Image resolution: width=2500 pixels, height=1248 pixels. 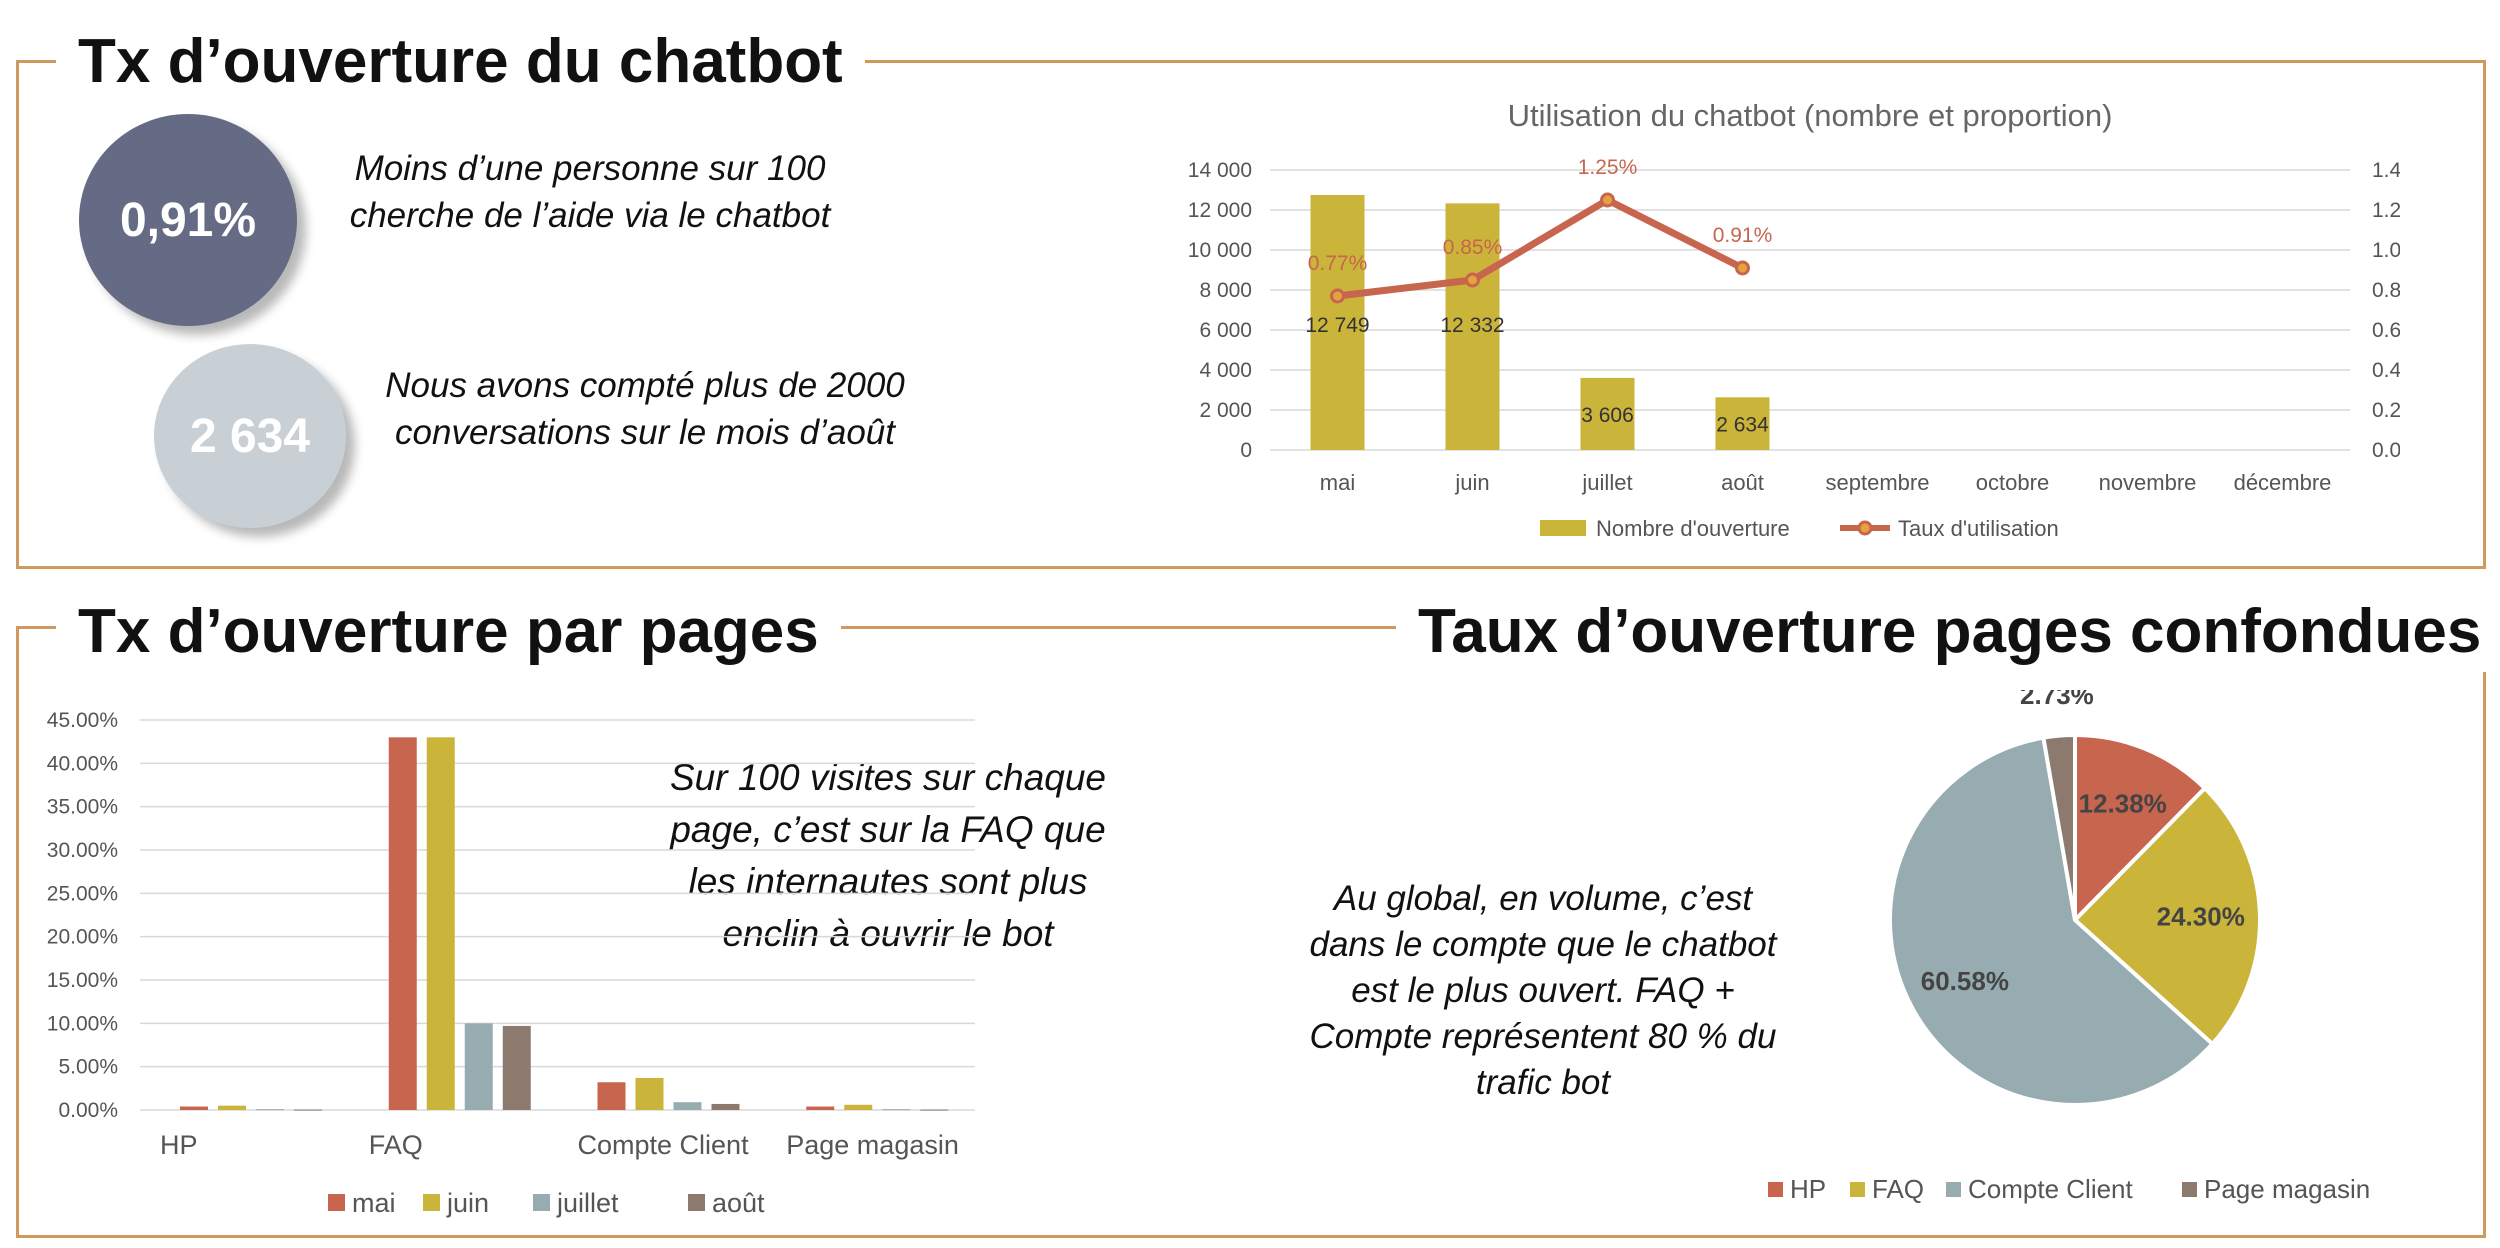 I want to click on x-tick-label: août, so click(x=1742, y=482).